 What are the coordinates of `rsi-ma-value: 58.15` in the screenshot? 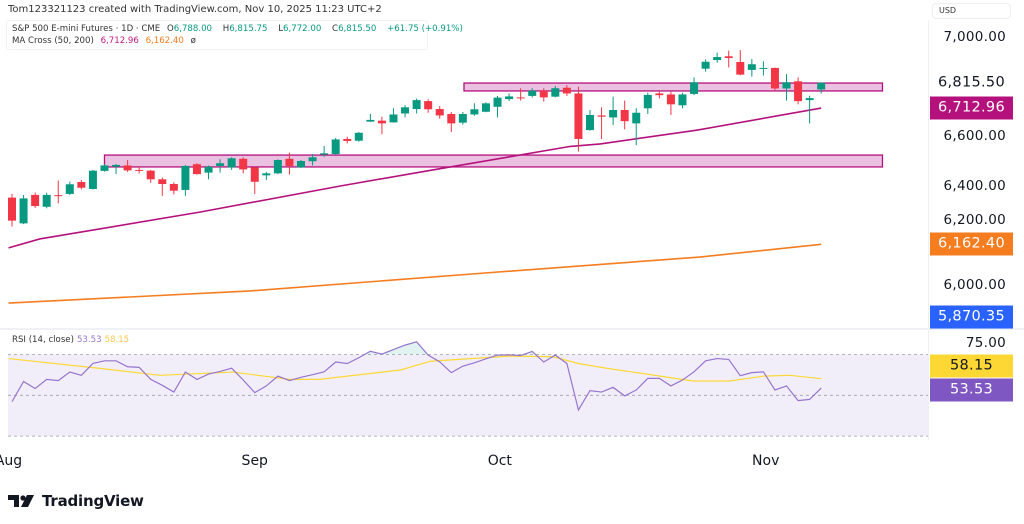 It's located at (117, 340).